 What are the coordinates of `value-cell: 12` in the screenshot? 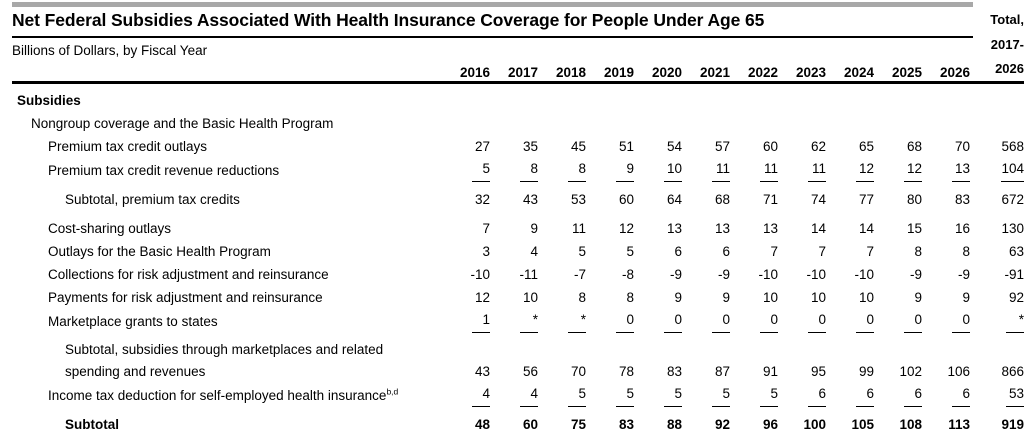 It's located at (908, 170).